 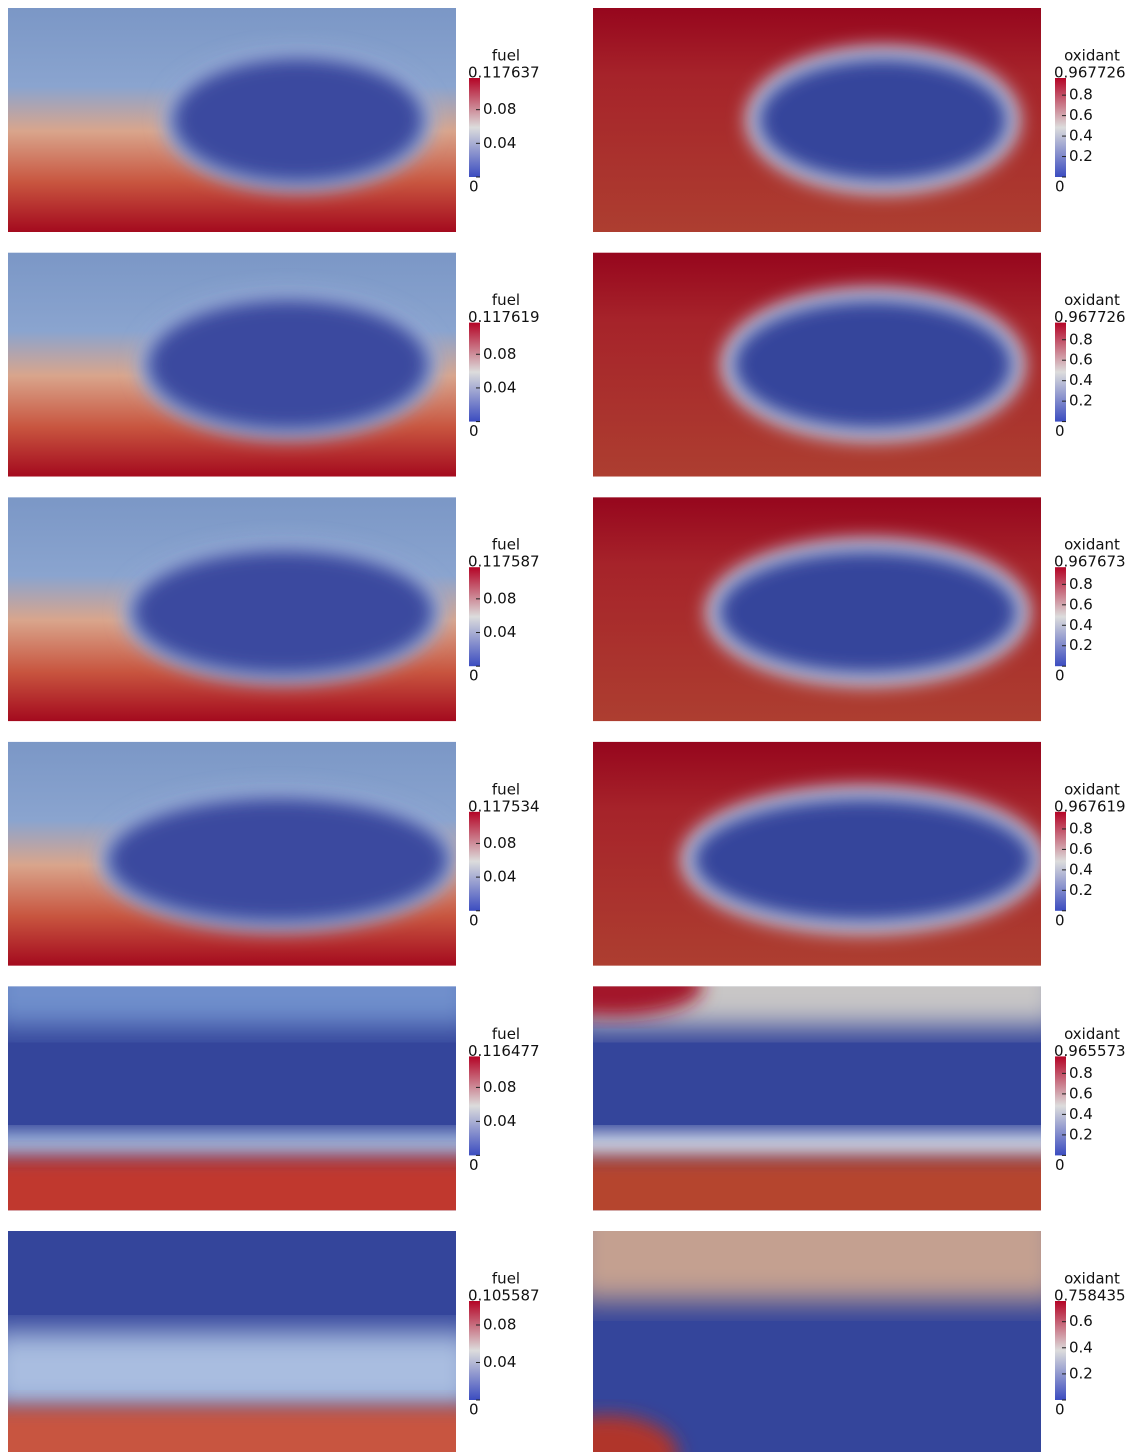 What do you see at coordinates (504, 317) in the screenshot?
I see `colorbar-max: 0.117619` at bounding box center [504, 317].